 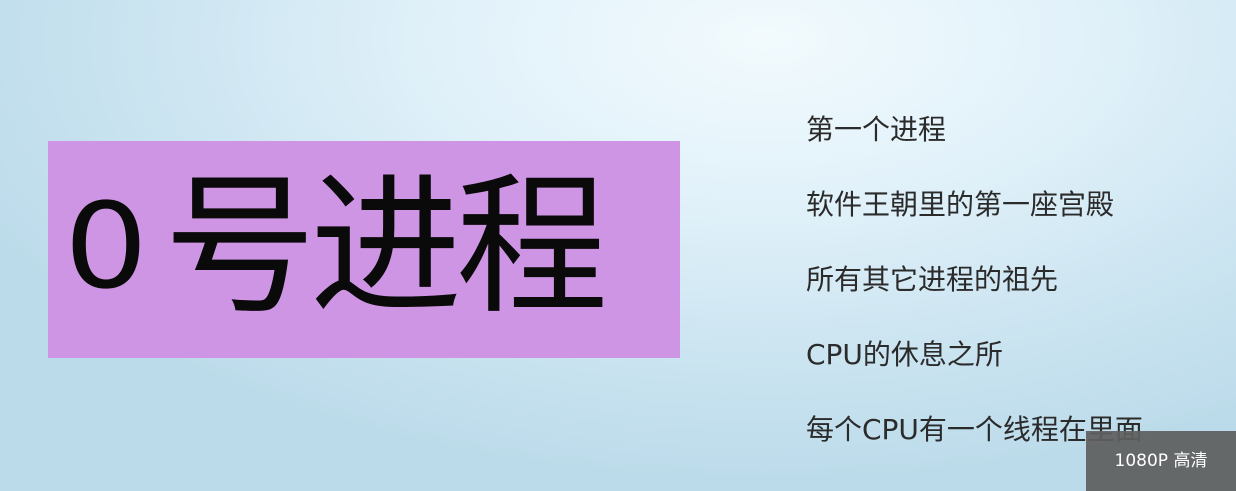 What do you see at coordinates (1161, 461) in the screenshot?
I see `quality-selector-button: 1080P 高清` at bounding box center [1161, 461].